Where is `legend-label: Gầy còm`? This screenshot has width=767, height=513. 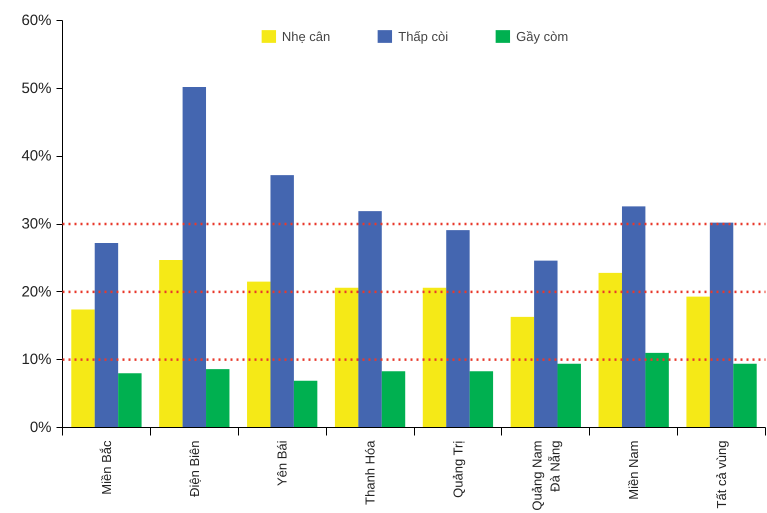 legend-label: Gầy còm is located at coordinates (542, 36).